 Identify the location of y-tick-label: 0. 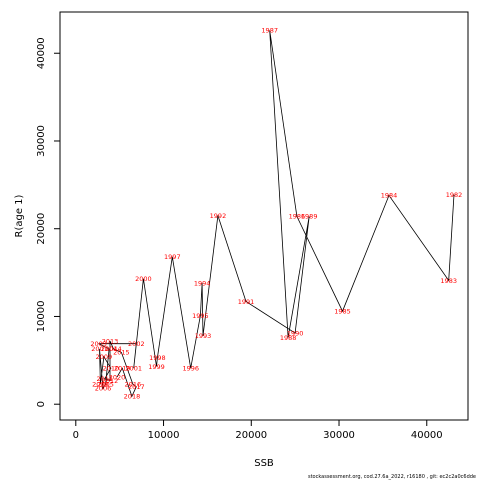
(41, 404).